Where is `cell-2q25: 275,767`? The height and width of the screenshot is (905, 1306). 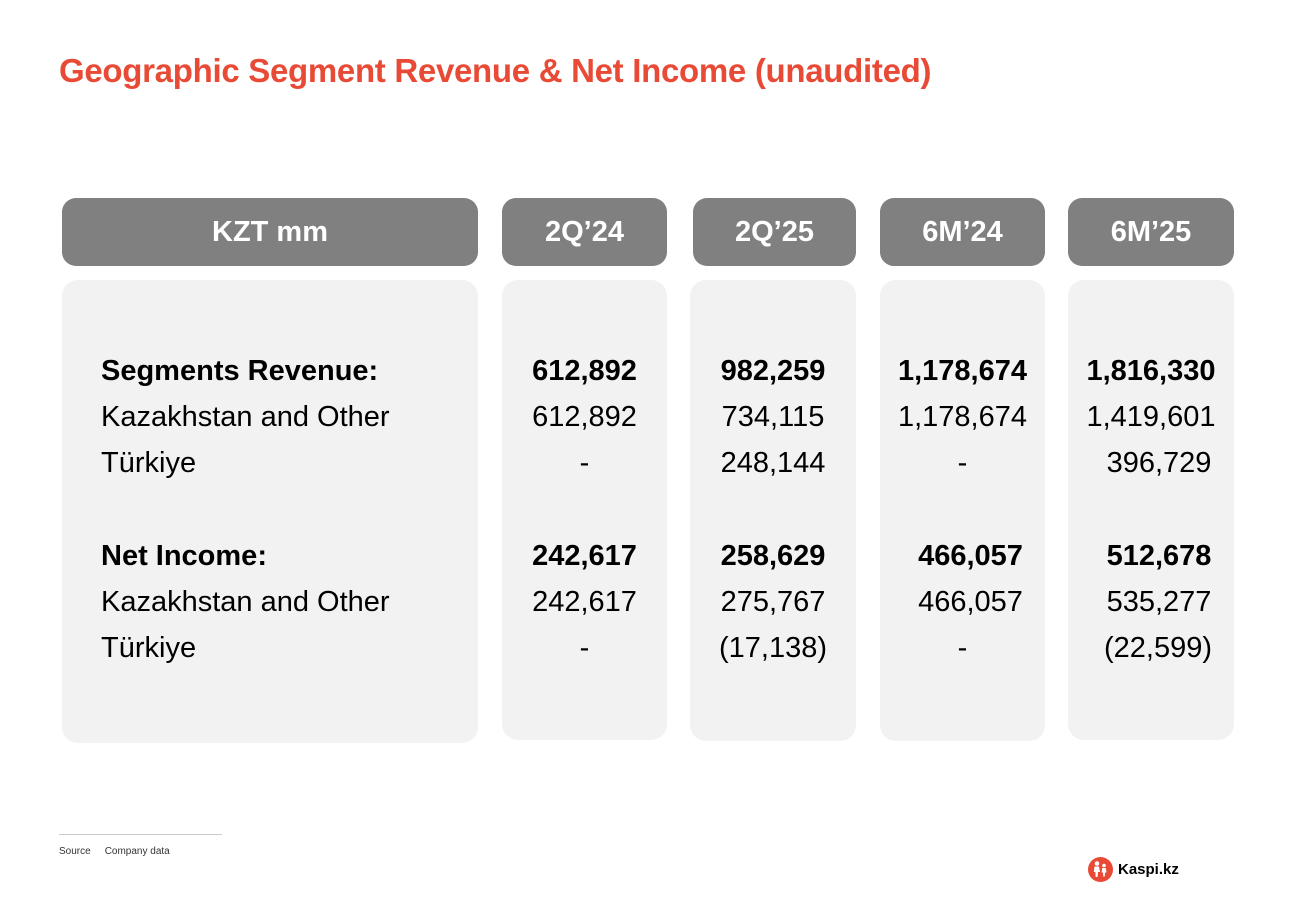 cell-2q25: 275,767 is located at coordinates (773, 601).